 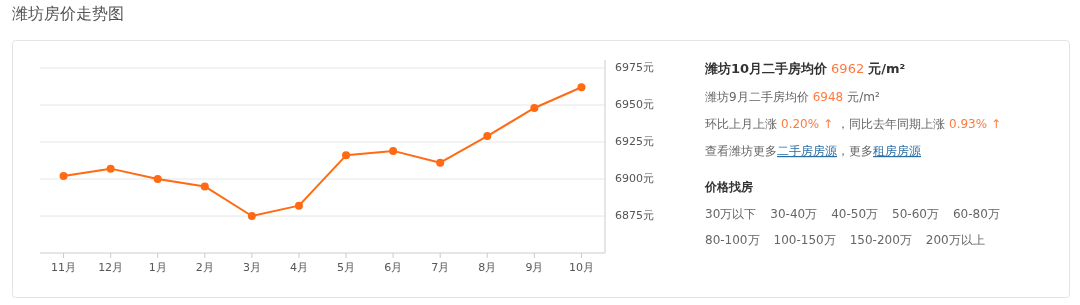 I want to click on text: 0.20% ↑, so click(x=807, y=124).